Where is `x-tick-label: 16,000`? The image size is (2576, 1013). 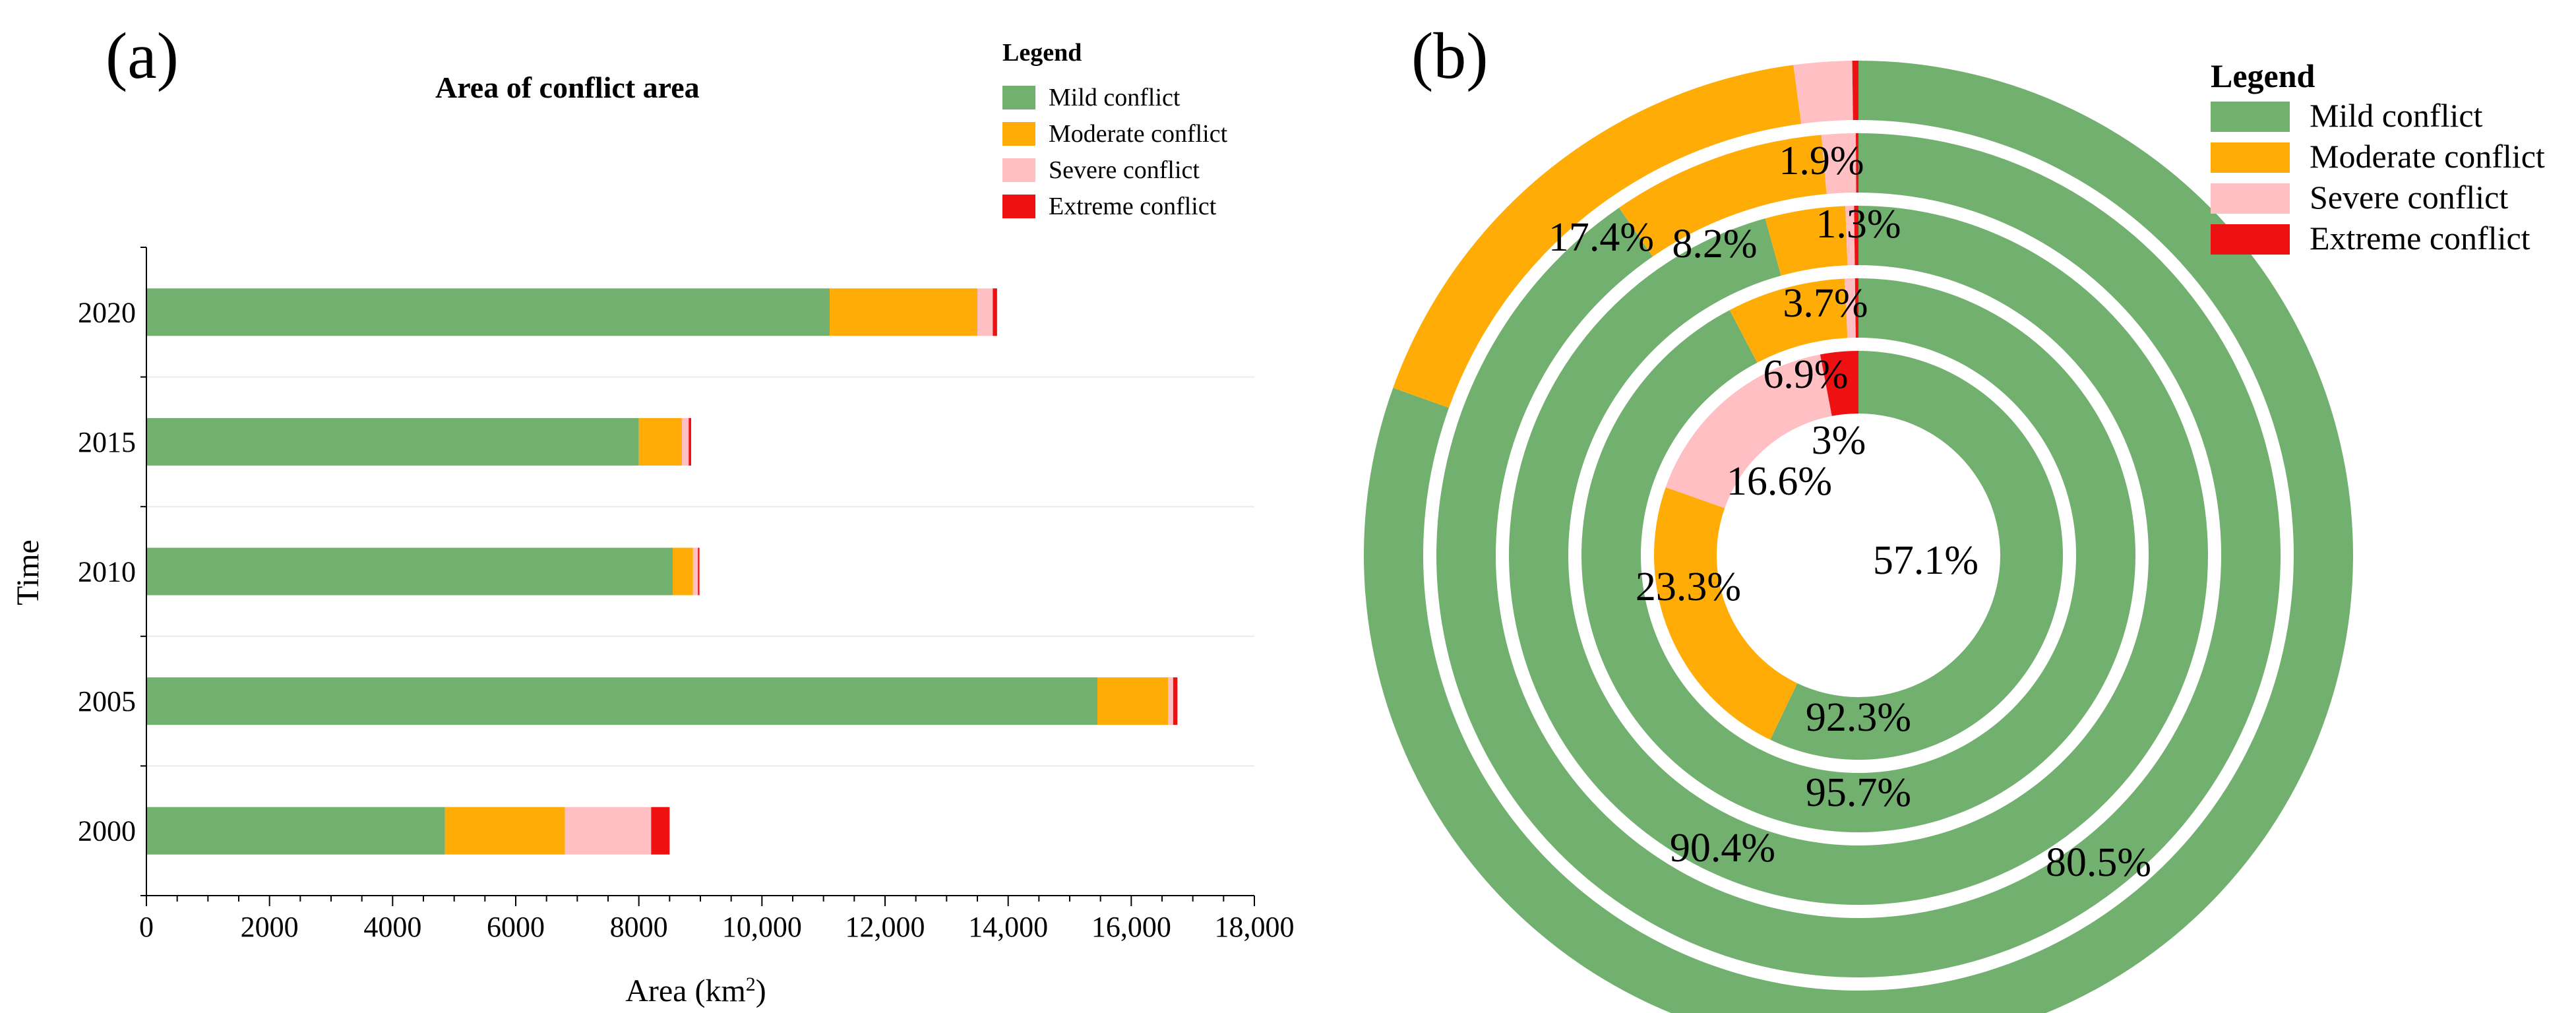
x-tick-label: 16,000 is located at coordinates (1131, 927).